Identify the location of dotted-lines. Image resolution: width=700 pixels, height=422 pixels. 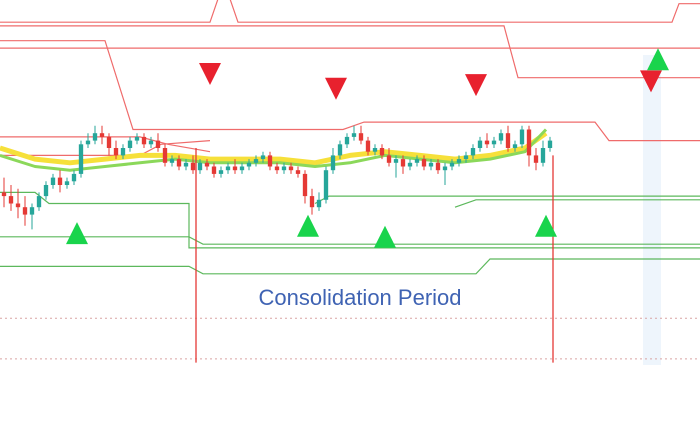
(350, 338).